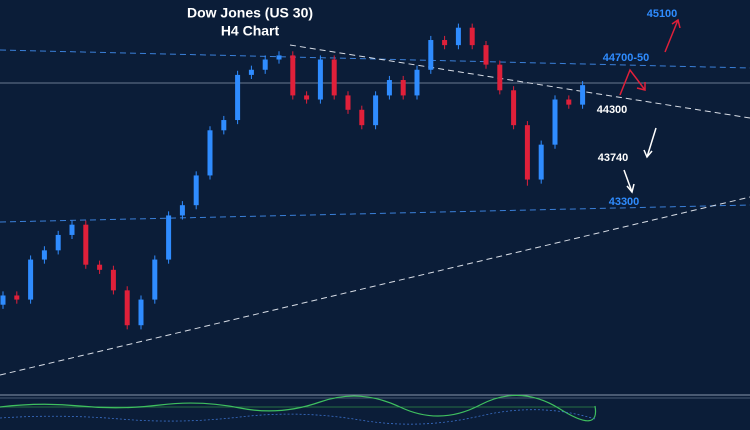  What do you see at coordinates (650, 106) in the screenshot?
I see `arrows` at bounding box center [650, 106].